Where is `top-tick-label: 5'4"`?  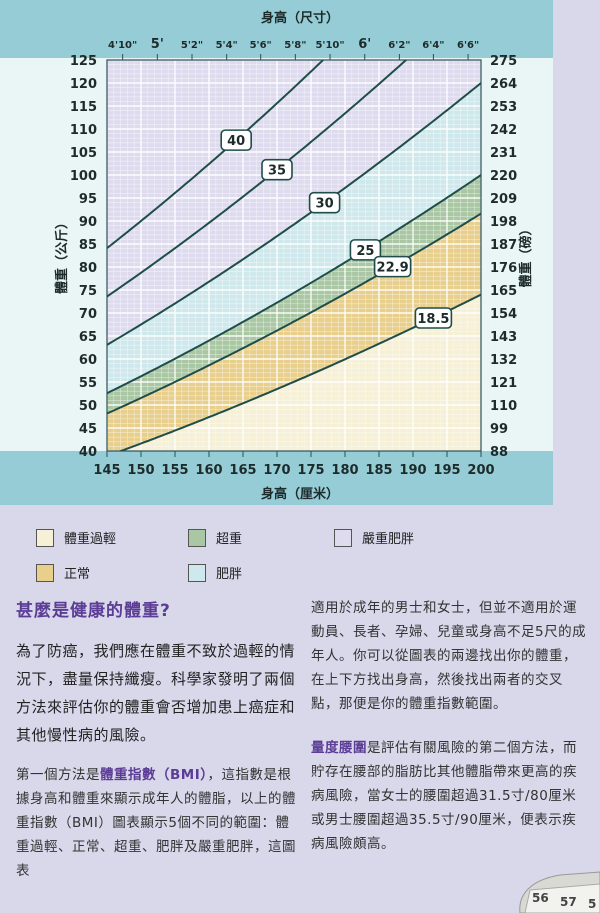
top-tick-label: 5'4" is located at coordinates (227, 45).